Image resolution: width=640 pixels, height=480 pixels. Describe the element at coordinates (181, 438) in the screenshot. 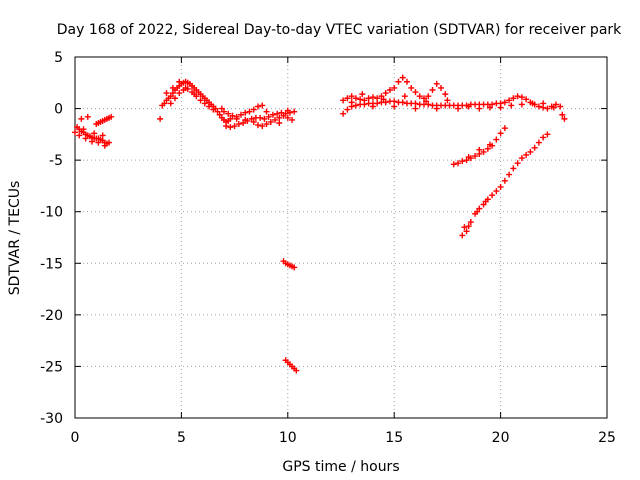

I see `x-tick-label: 5` at that location.